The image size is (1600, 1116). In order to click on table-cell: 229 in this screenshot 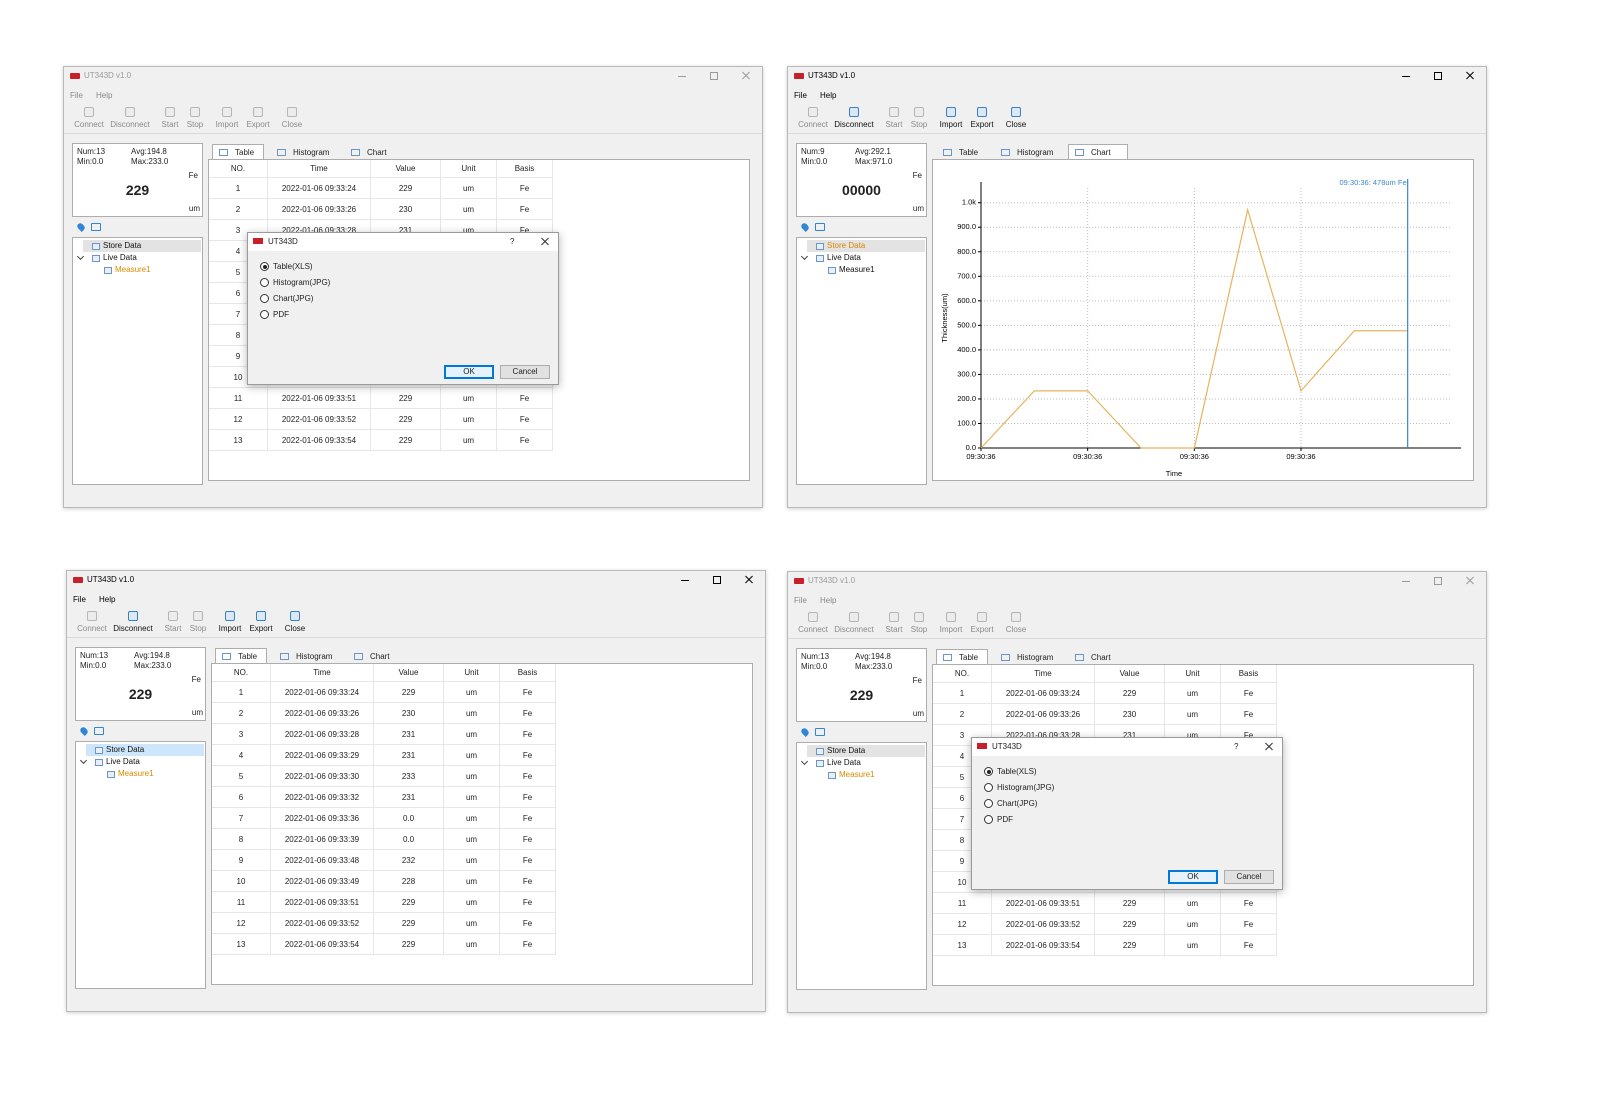, I will do `click(409, 902)`.